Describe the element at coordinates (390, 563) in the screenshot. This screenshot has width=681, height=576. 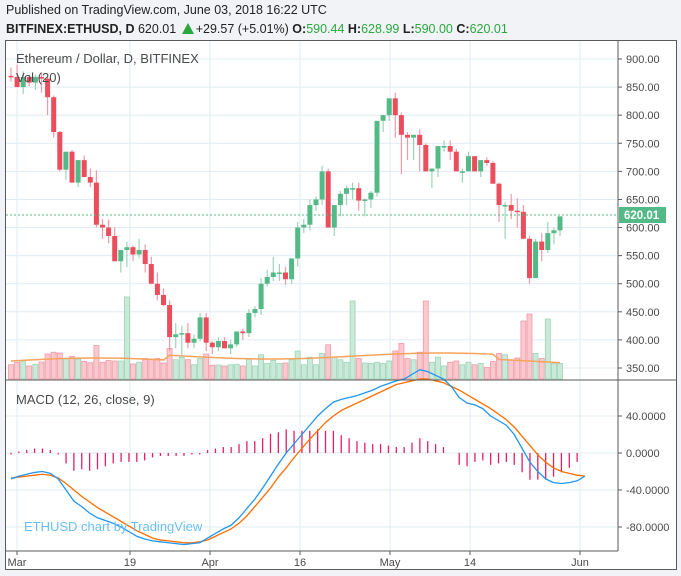
I see `time-tick-label: May` at that location.